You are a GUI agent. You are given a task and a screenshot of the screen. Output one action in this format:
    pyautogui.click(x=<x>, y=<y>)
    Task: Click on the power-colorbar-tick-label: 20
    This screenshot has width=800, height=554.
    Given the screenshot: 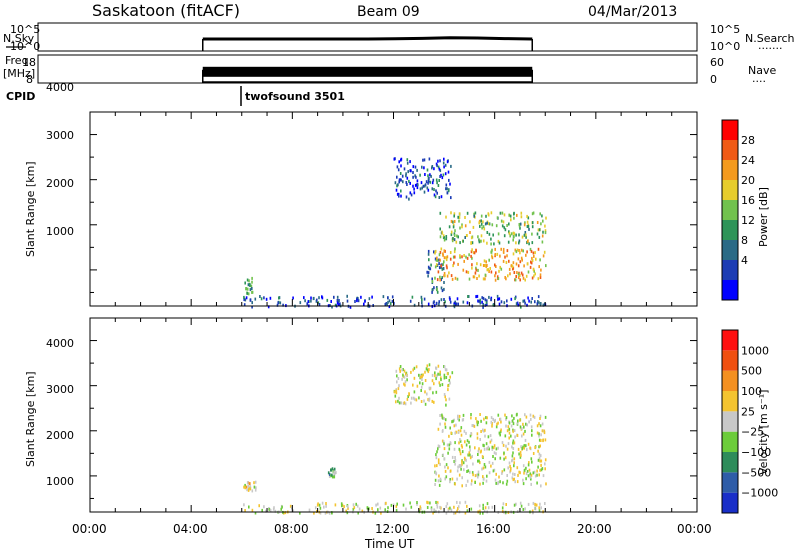 What is the action you would take?
    pyautogui.click(x=748, y=180)
    